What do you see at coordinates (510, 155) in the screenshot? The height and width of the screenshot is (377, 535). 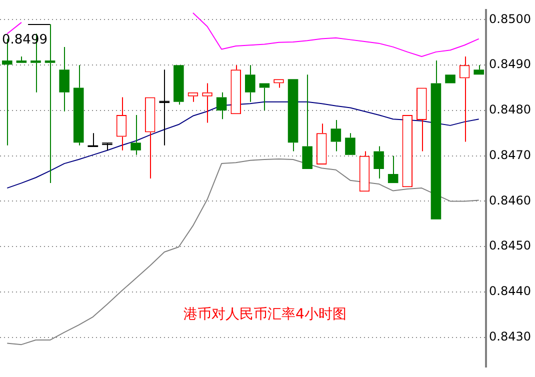 I see `y-tick-label: 0.8470` at bounding box center [510, 155].